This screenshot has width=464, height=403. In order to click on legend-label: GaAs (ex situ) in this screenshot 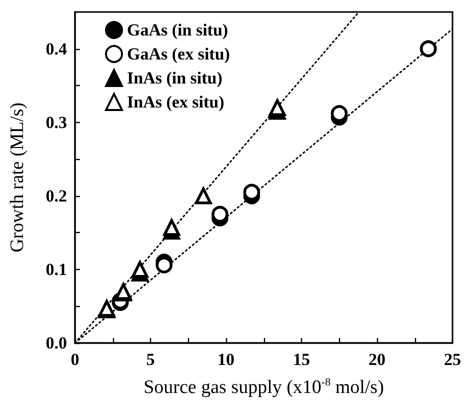, I will do `click(178, 54)`.